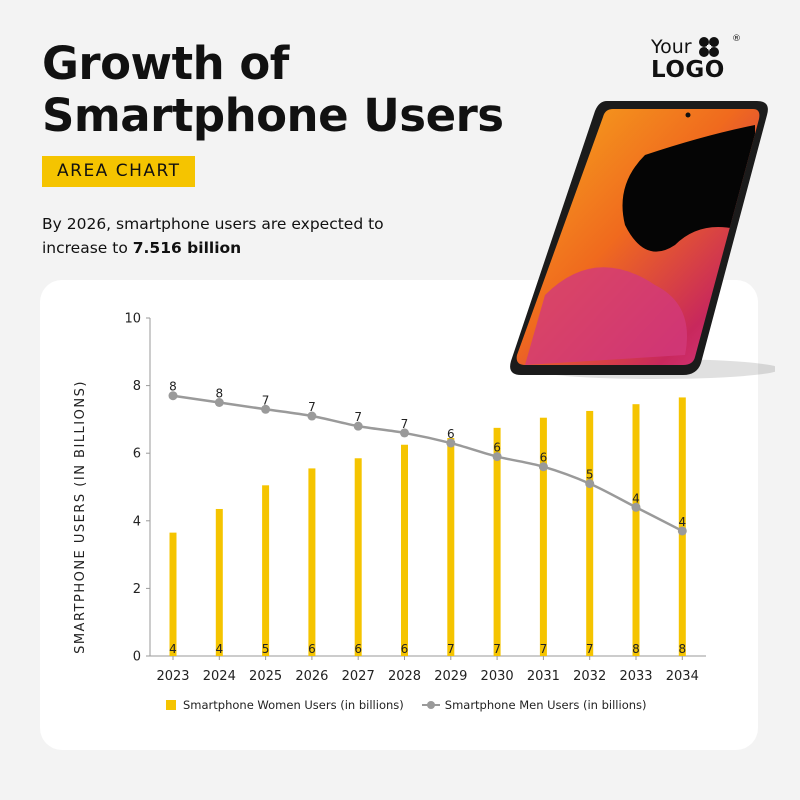 This screenshot has width=800, height=800. What do you see at coordinates (137, 589) in the screenshot?
I see `y-tick-label: 2` at bounding box center [137, 589].